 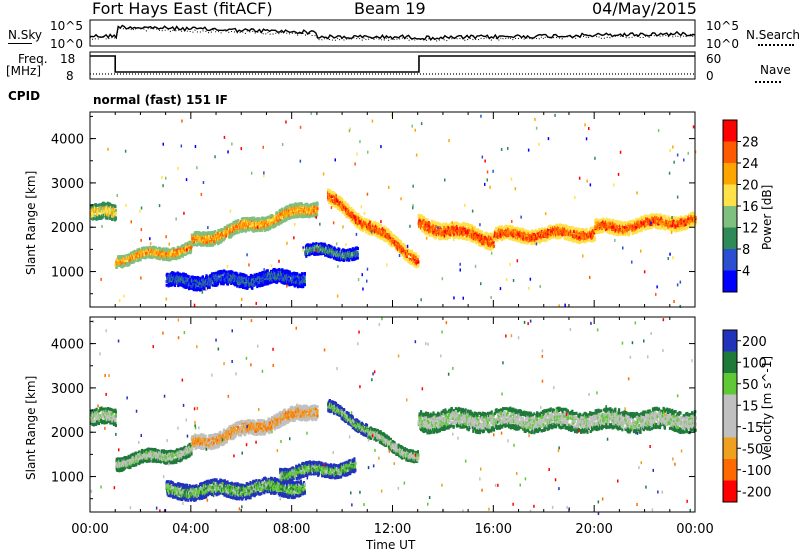 I want to click on nsky-bottom-tick: 10^0, so click(x=66, y=44).